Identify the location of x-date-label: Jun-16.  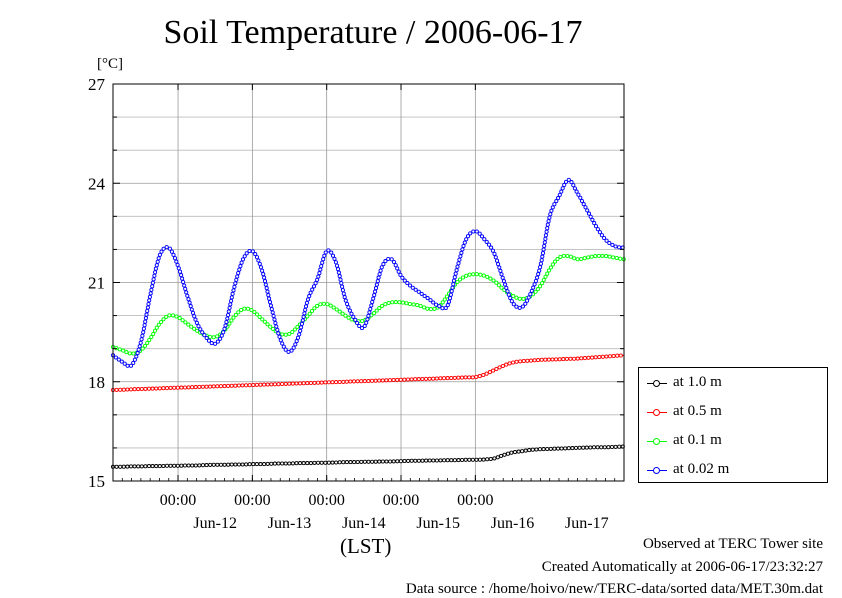
(513, 523).